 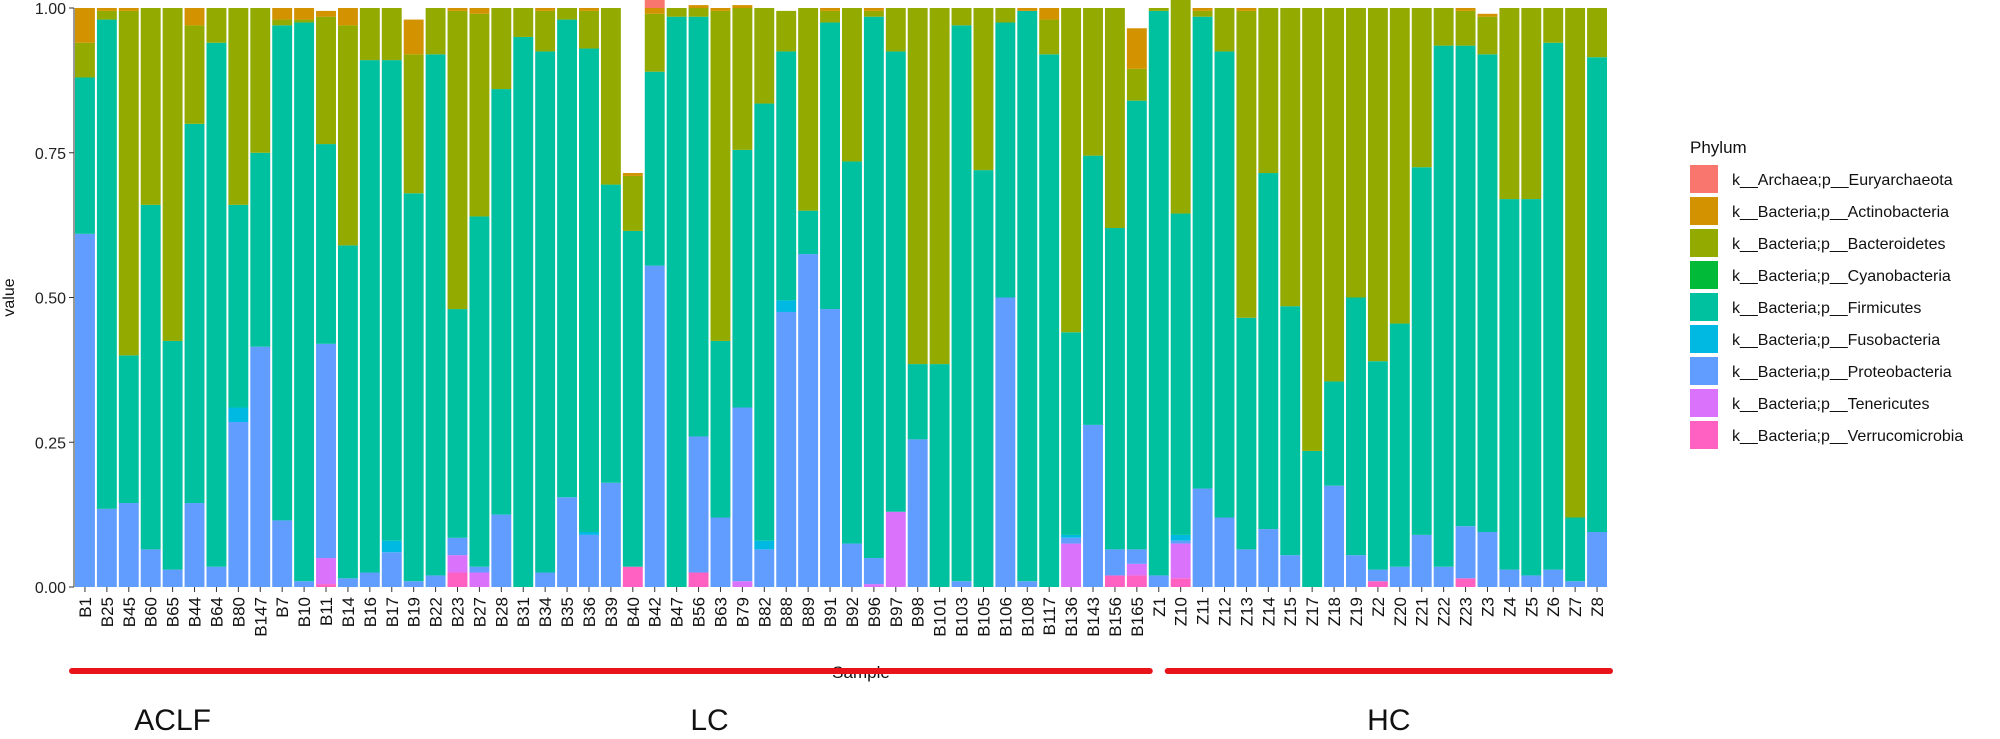 What do you see at coordinates (1826, 308) in the screenshot?
I see `legend-label-4: k__Bacteria;p__Firmicutes` at bounding box center [1826, 308].